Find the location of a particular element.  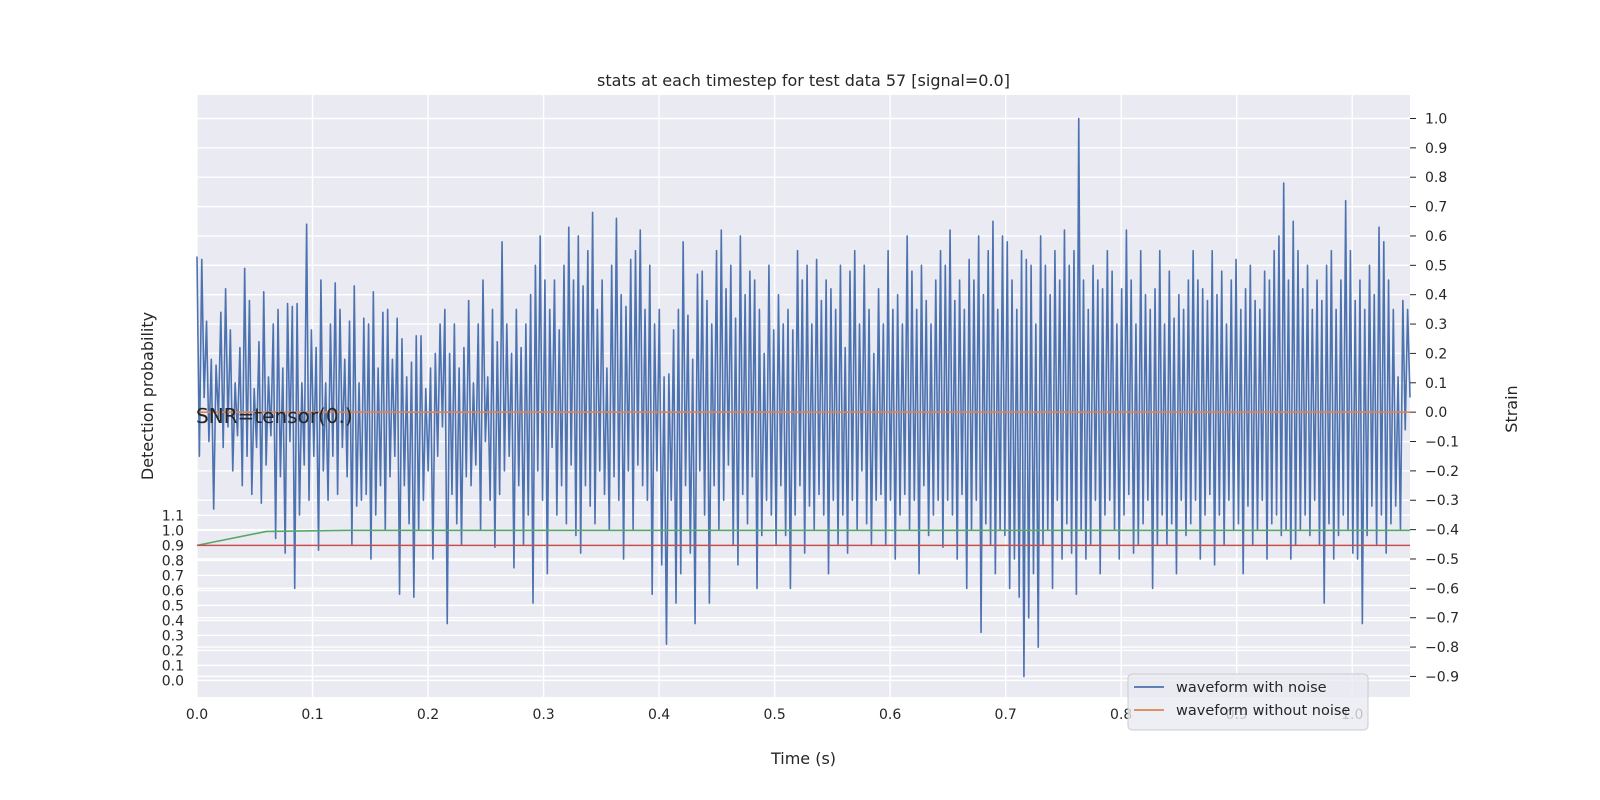

y-left-tick-label: 0.0 is located at coordinates (173, 681).